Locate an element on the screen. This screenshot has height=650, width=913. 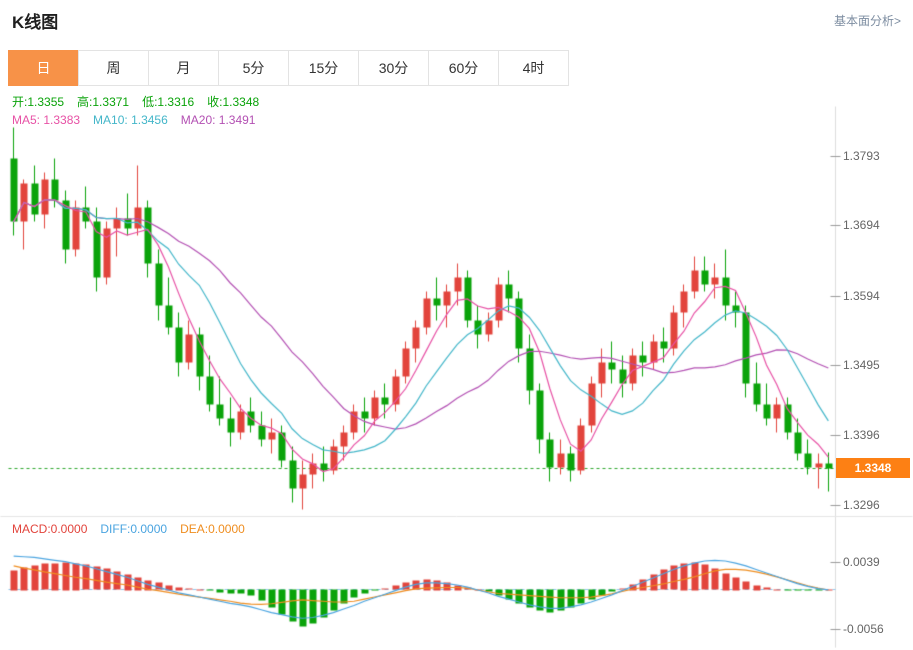
period-tabs: 日周月 5分 15分 30分 60分 4时 is located at coordinates (460, 68).